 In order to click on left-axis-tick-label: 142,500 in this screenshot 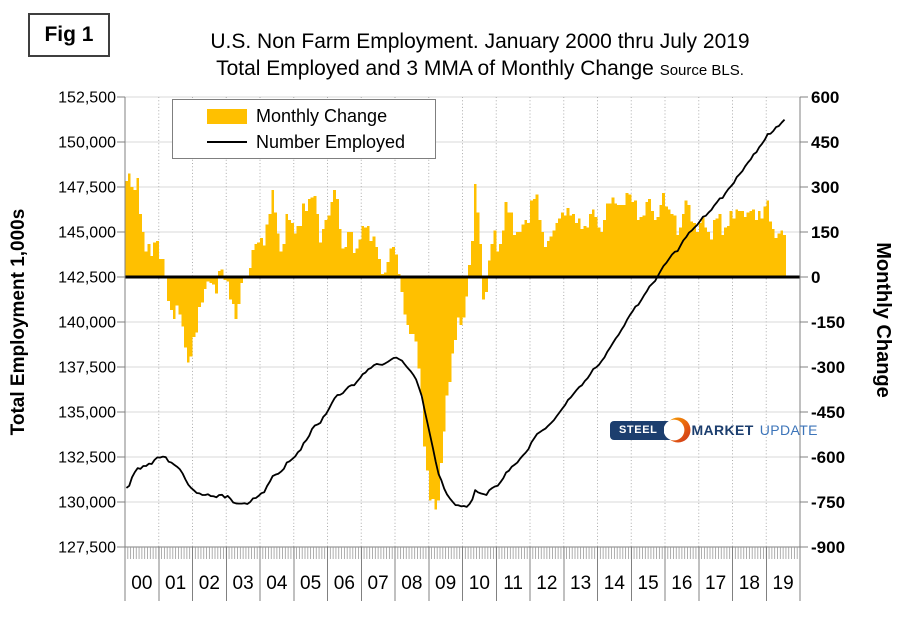, I will do `click(87, 278)`.